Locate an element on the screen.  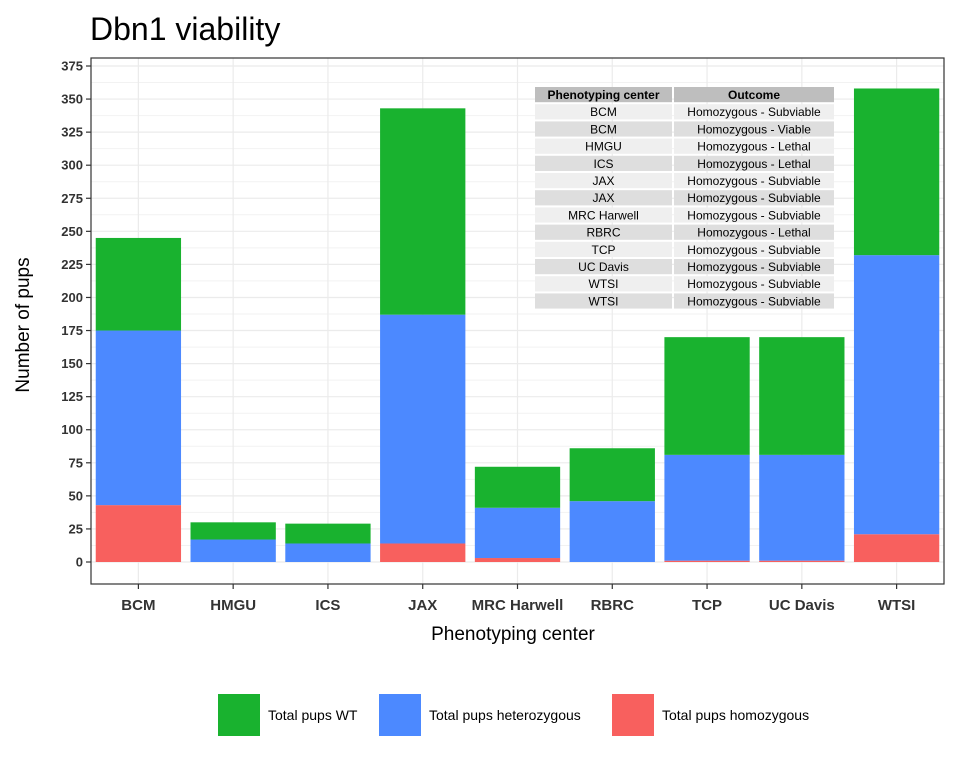
y-tick-label: 225 is located at coordinates (72, 264).